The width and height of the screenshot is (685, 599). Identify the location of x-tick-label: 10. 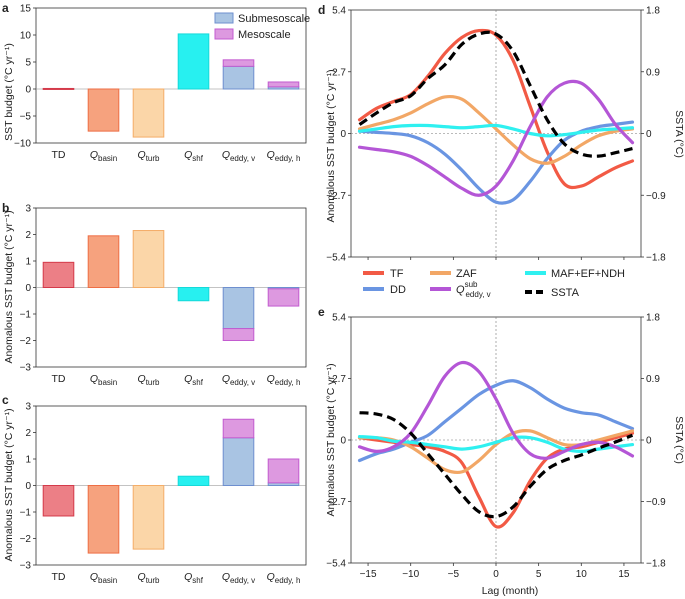
(582, 574).